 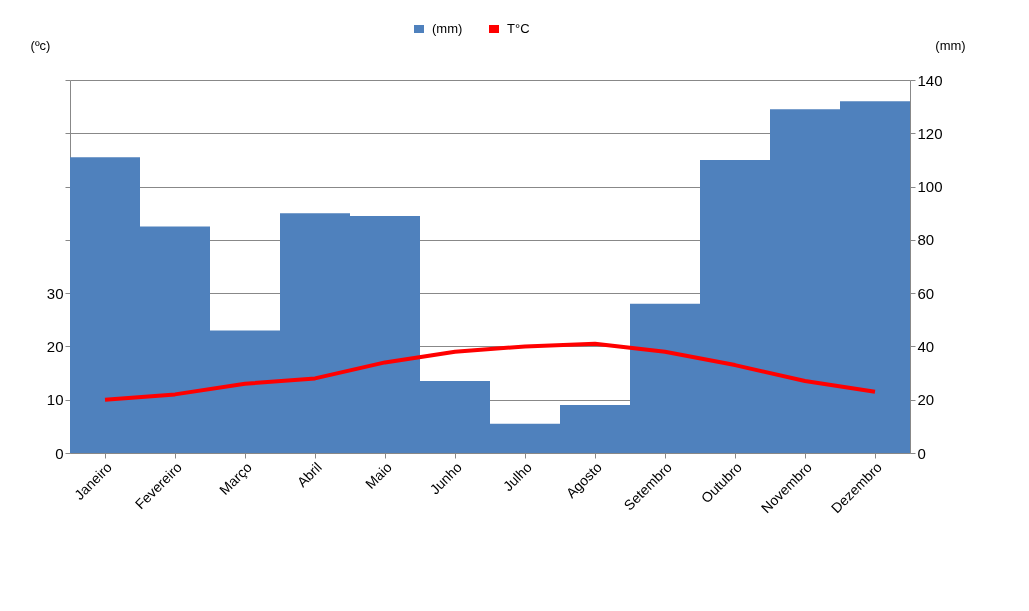 I want to click on y-tick-label: 30, so click(x=55, y=293).